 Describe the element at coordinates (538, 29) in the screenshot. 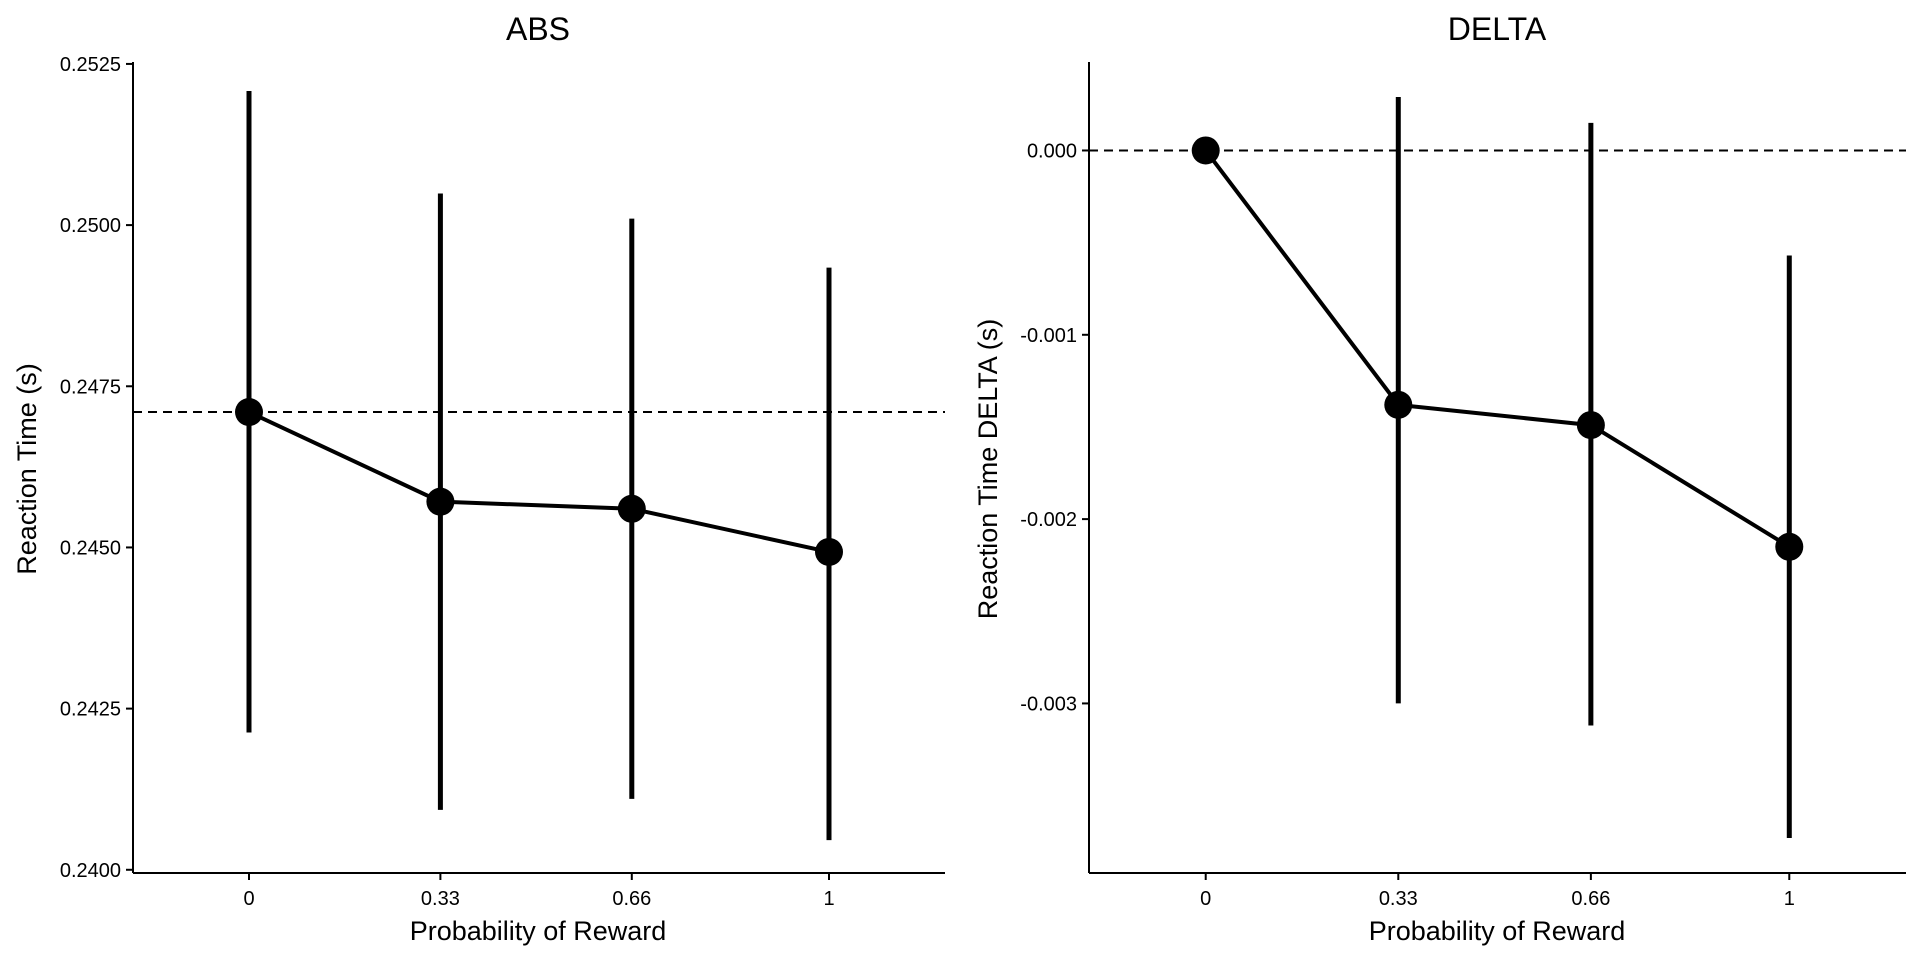

I see `chart-title: ABS` at that location.